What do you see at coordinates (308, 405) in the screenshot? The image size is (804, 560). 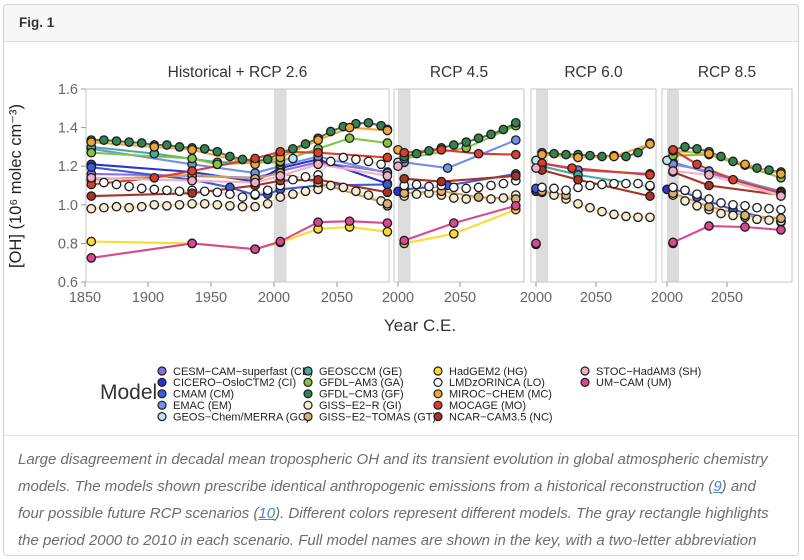 I see `legend-swatch-GI` at bounding box center [308, 405].